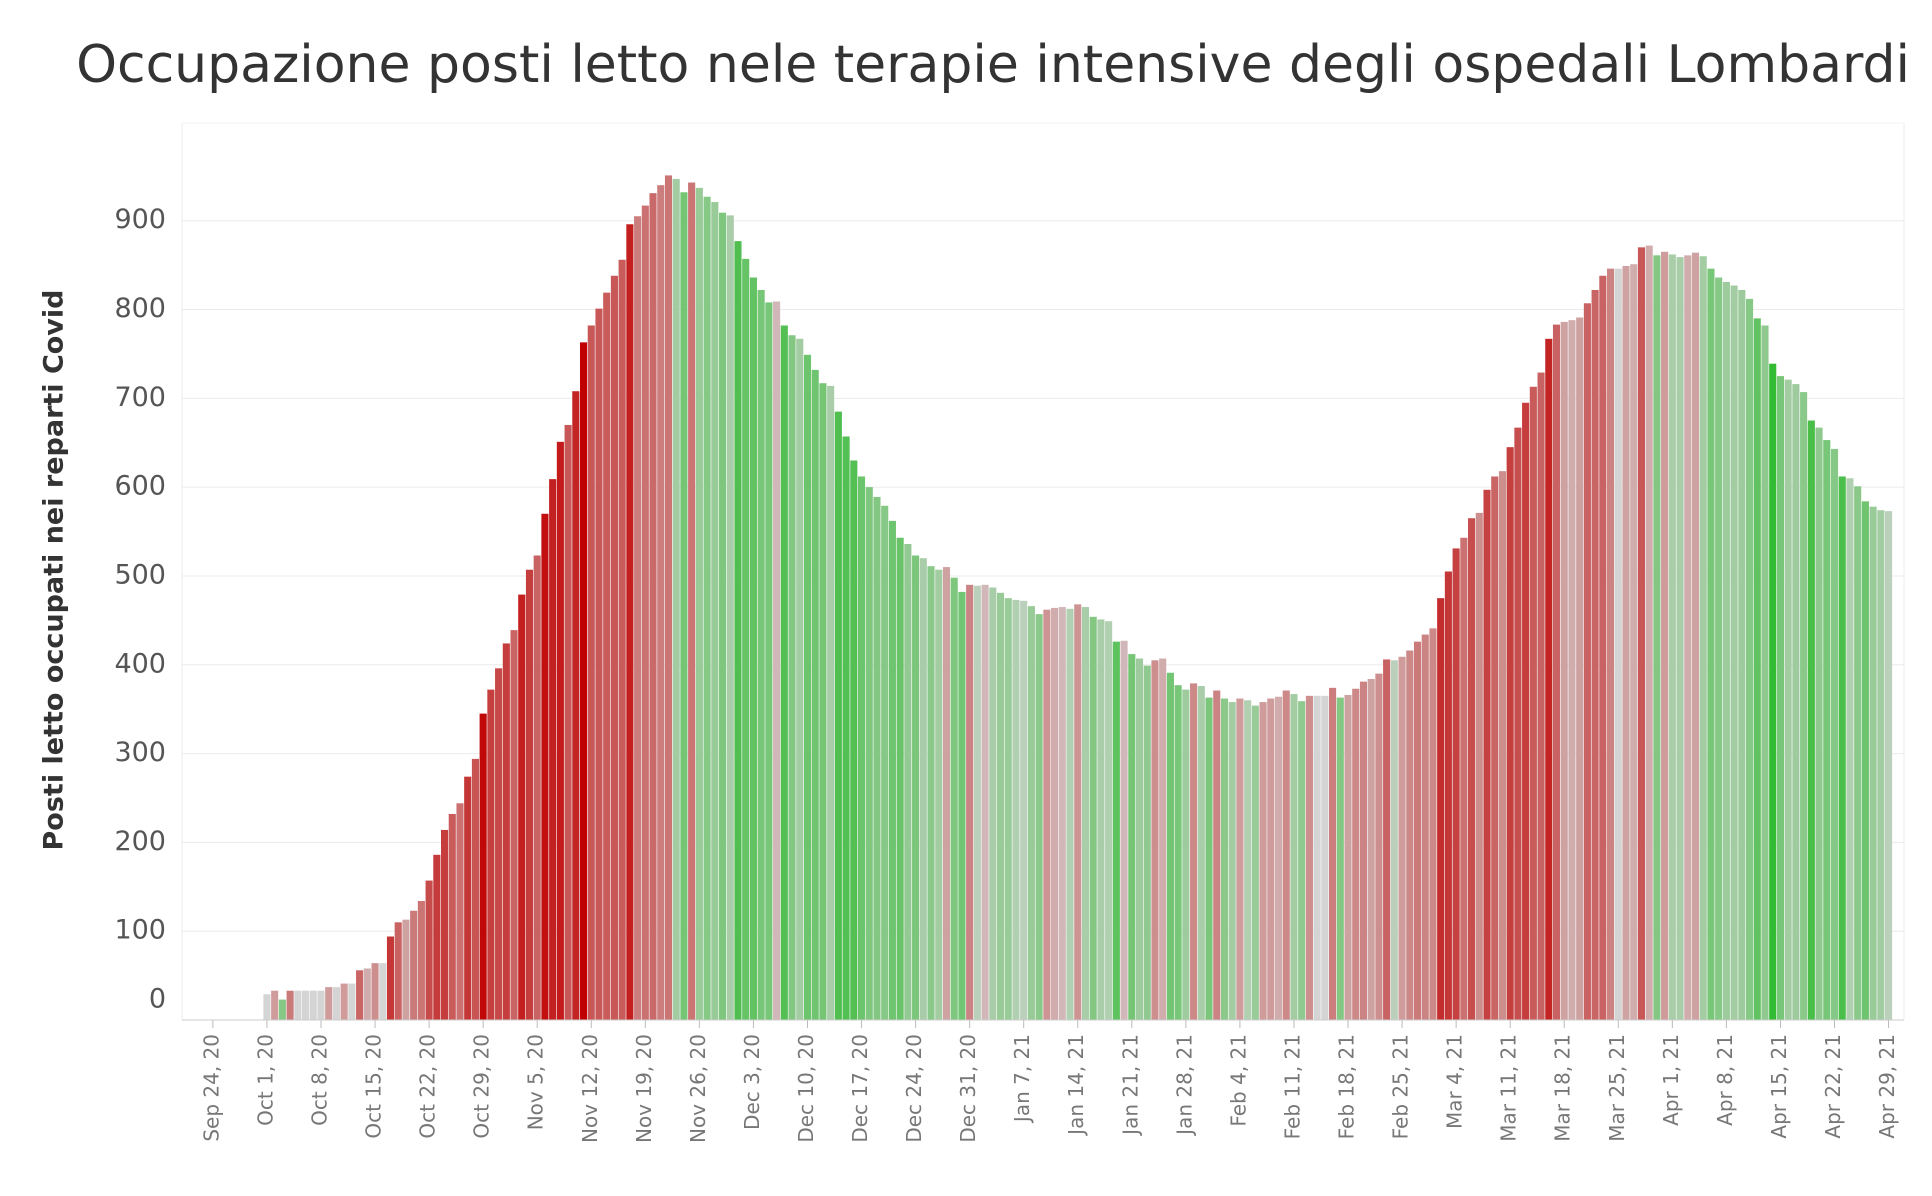 This screenshot has height=1196, width=1932. I want to click on x-tick-label: Apr 1, 21, so click(1671, 1080).